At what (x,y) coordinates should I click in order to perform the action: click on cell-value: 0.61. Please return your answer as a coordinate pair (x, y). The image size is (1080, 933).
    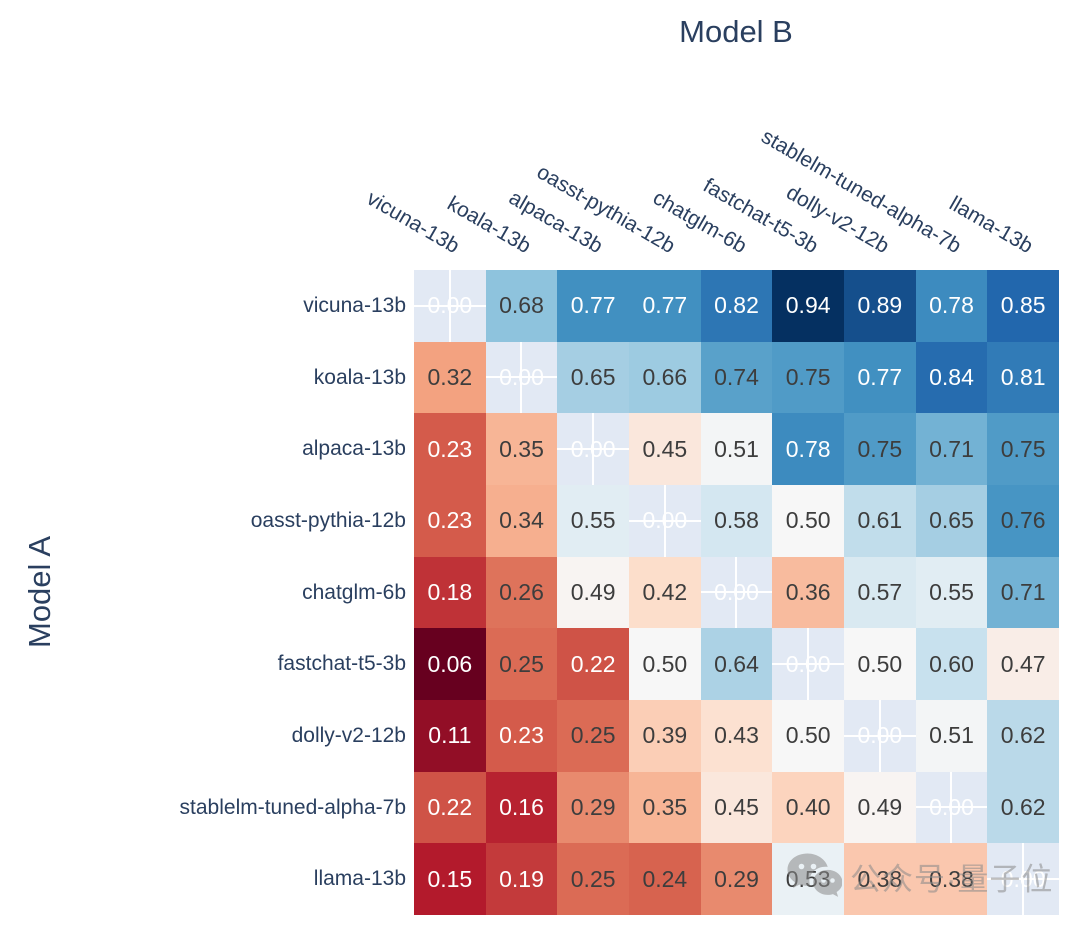
    Looking at the image, I should click on (880, 520).